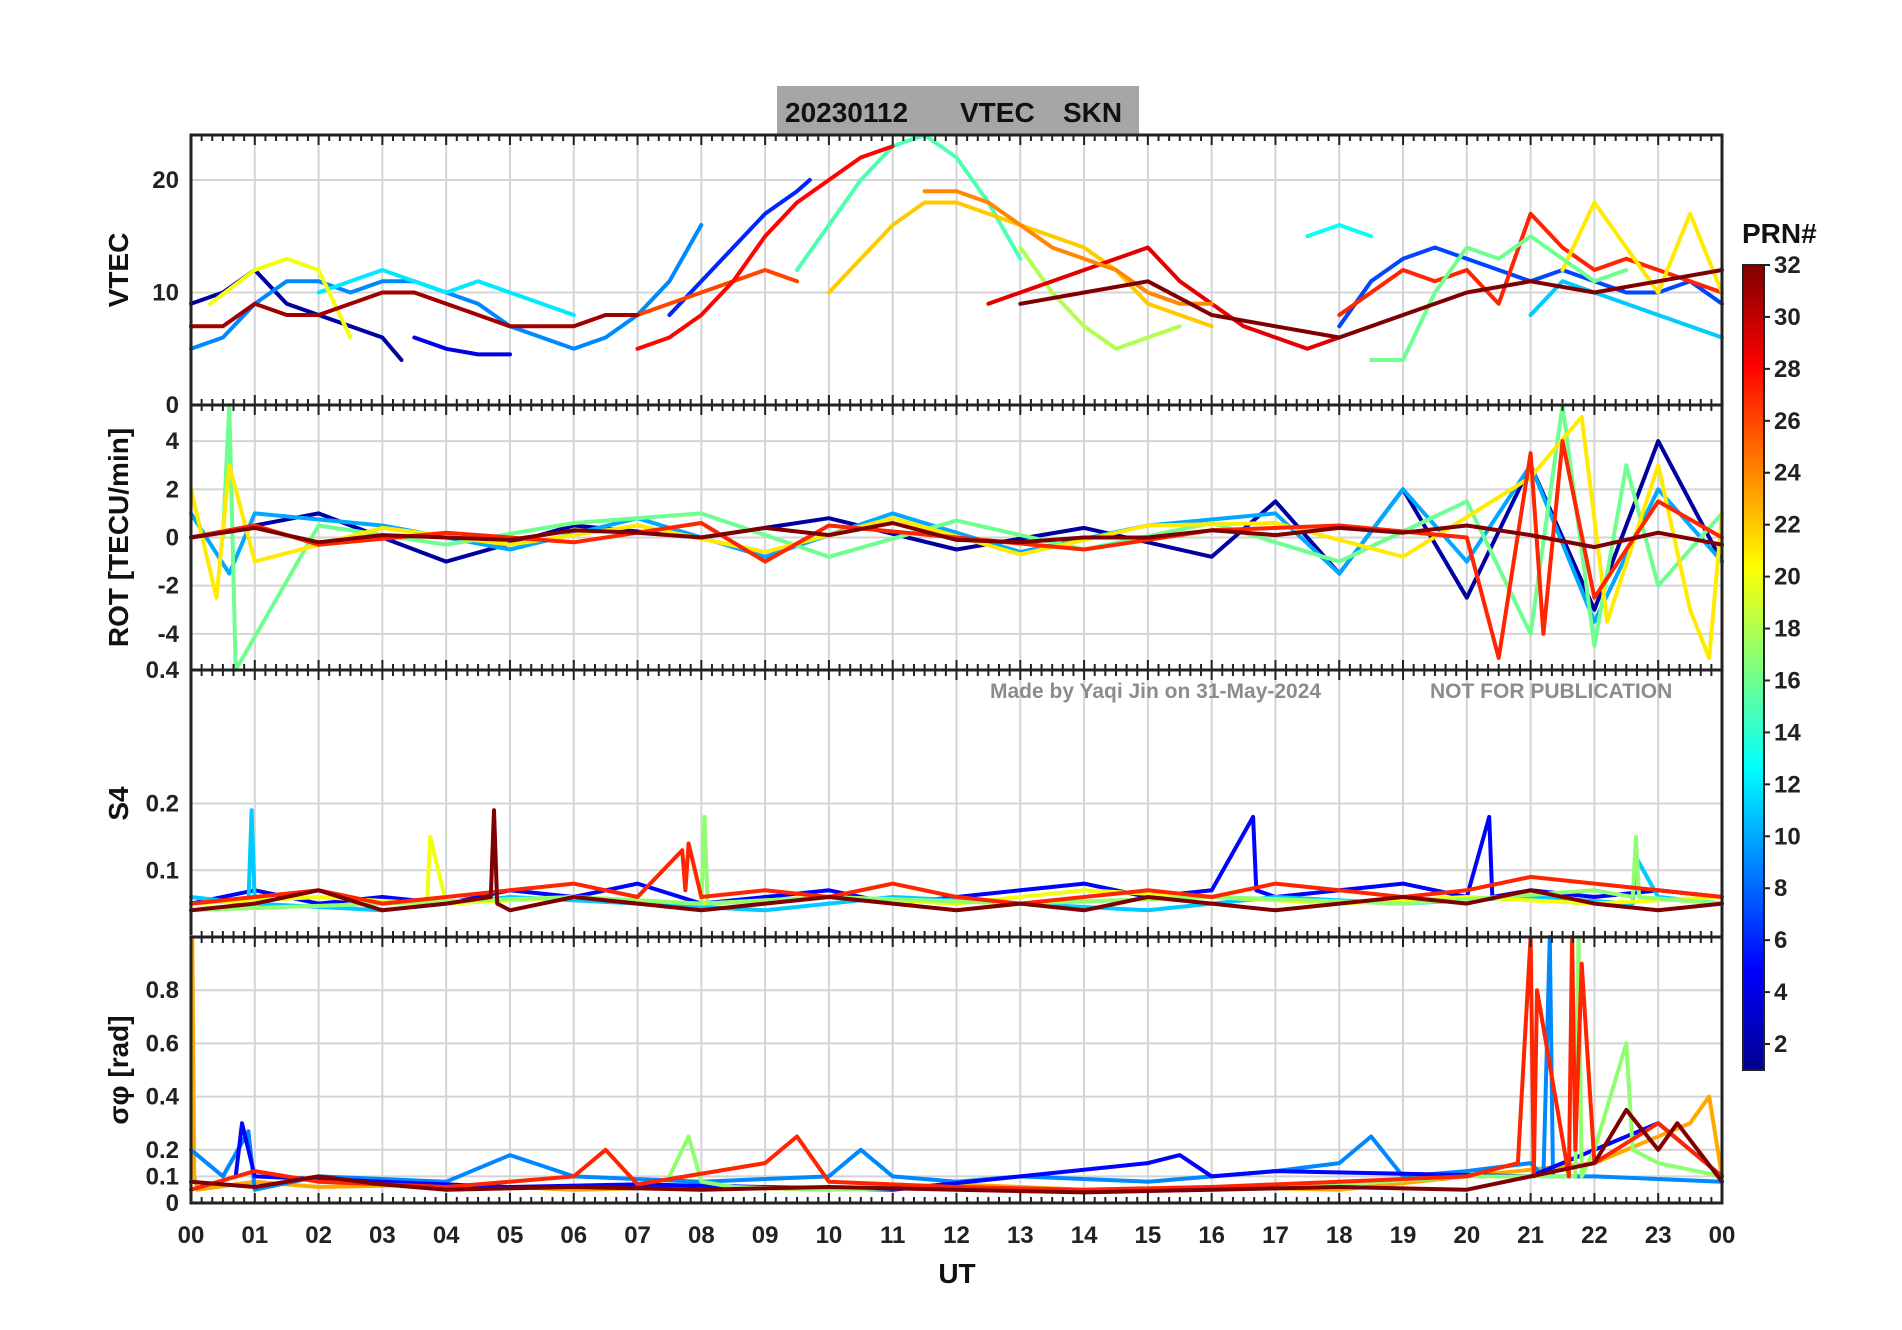 The width and height of the screenshot is (1902, 1330). What do you see at coordinates (1787, 629) in the screenshot?
I see `colorbar-tick-label: 18` at bounding box center [1787, 629].